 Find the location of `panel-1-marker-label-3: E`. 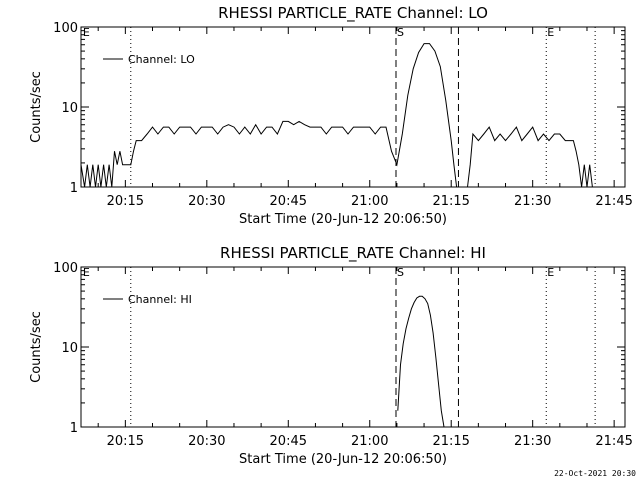

panel-1-marker-label-3: E is located at coordinates (550, 32).